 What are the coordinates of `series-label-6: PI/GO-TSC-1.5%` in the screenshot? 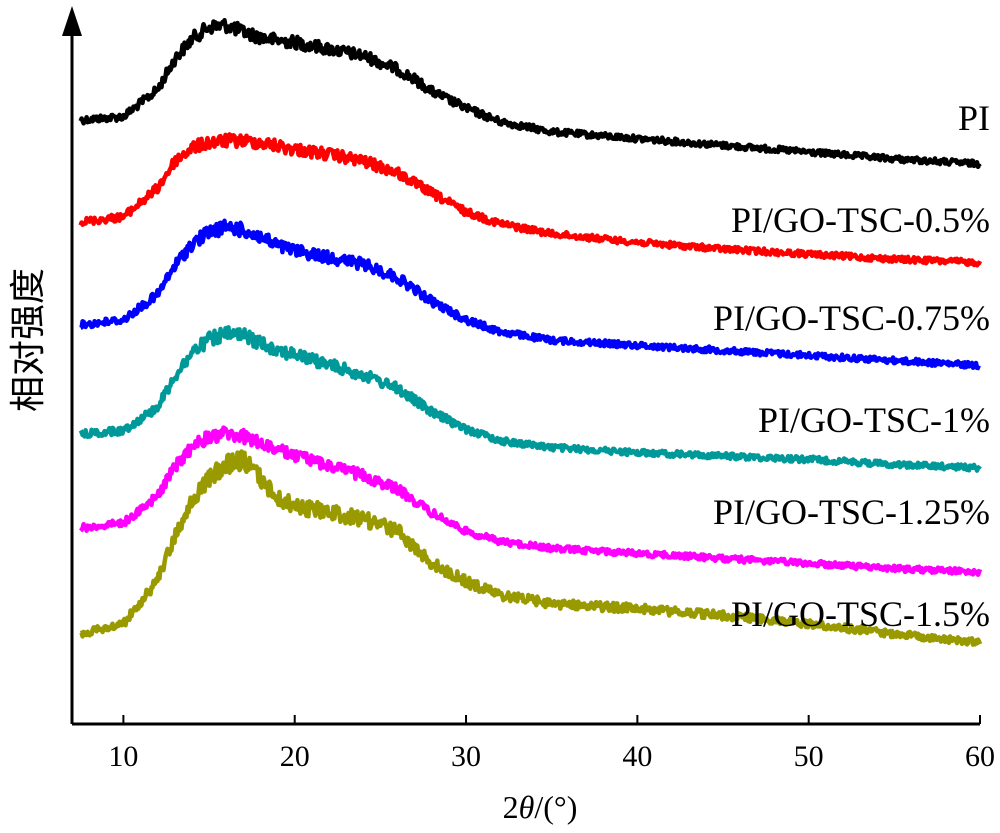 It's located at (860, 614).